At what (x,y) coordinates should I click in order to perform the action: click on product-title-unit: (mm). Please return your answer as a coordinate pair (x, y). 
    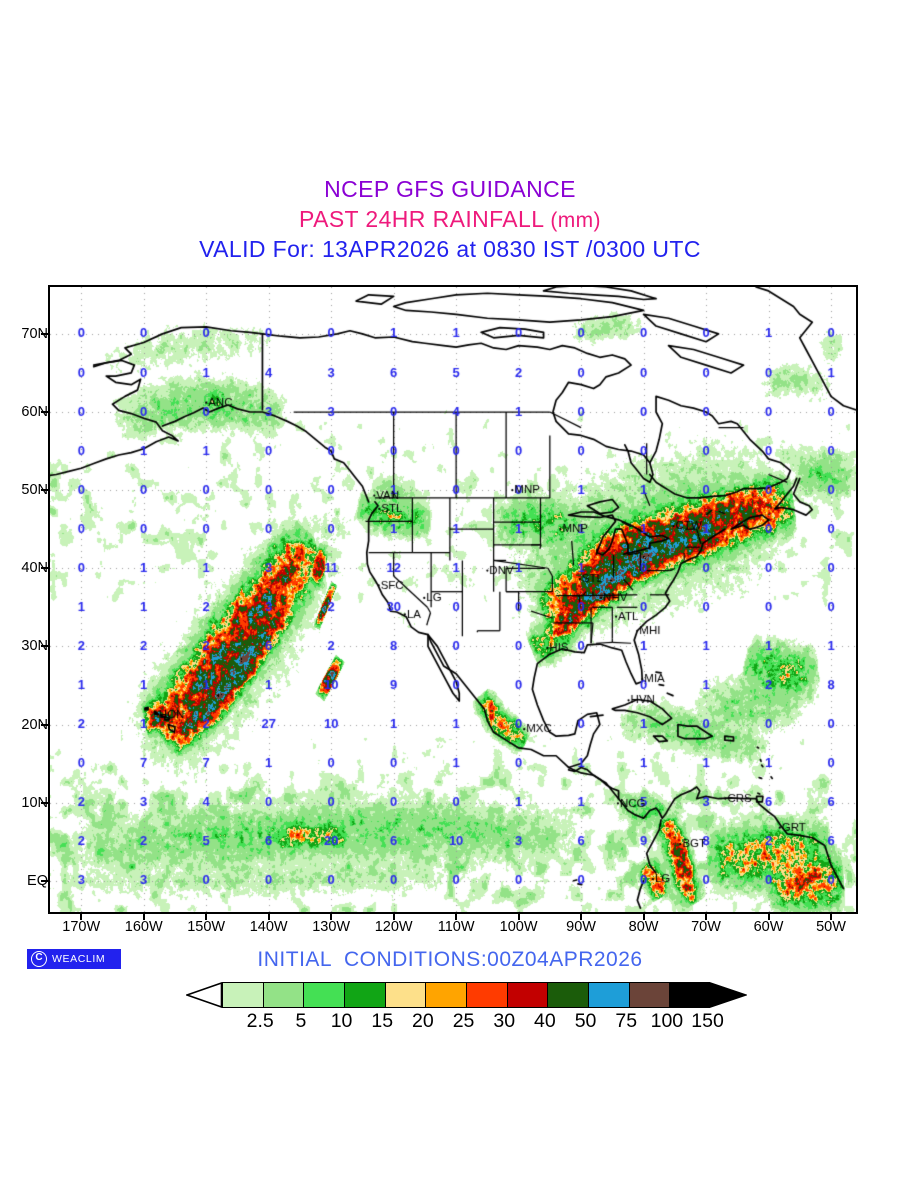
    Looking at the image, I should click on (575, 220).